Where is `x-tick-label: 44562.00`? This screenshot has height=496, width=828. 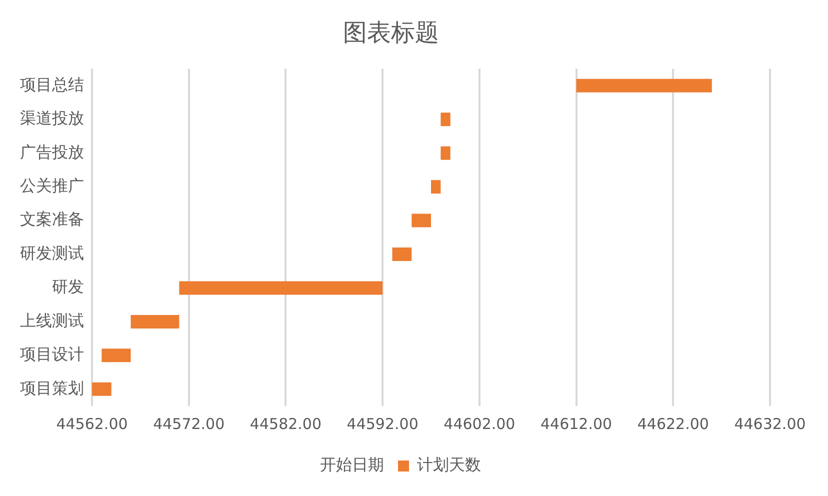 x-tick-label: 44562.00 is located at coordinates (92, 423).